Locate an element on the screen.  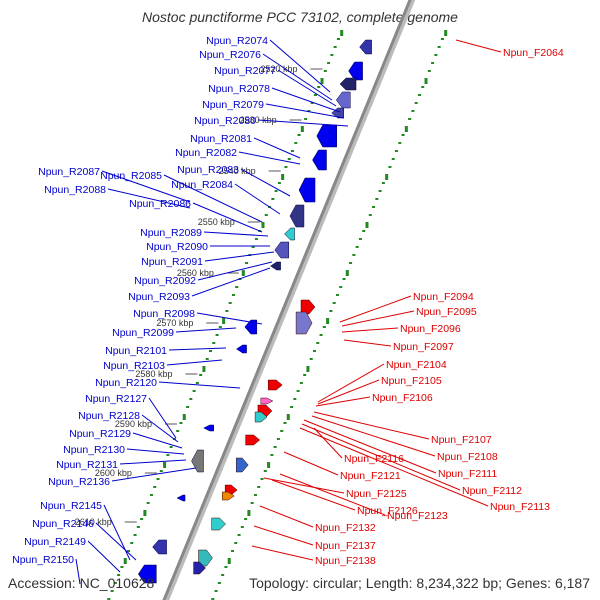
forward-gene-label: Npun_F2111 is located at coordinates (467, 474).